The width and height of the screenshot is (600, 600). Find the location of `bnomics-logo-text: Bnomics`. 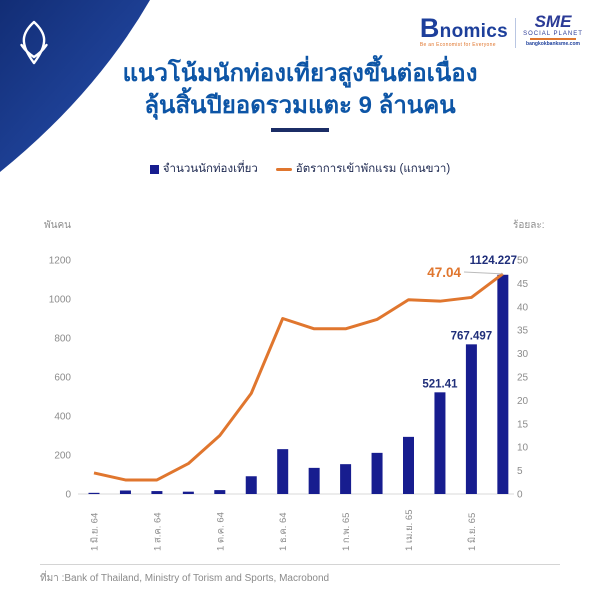

bnomics-logo-text: Bnomics is located at coordinates (463, 28).